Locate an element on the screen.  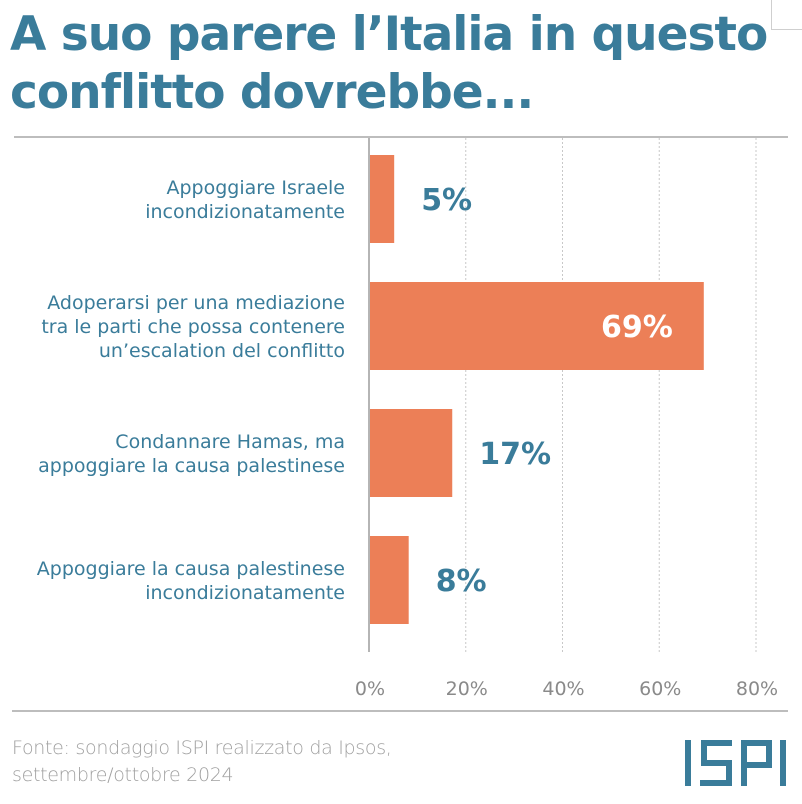
chart-title-line-1: A suo parere l’Italia in questo is located at coordinates (389, 34).